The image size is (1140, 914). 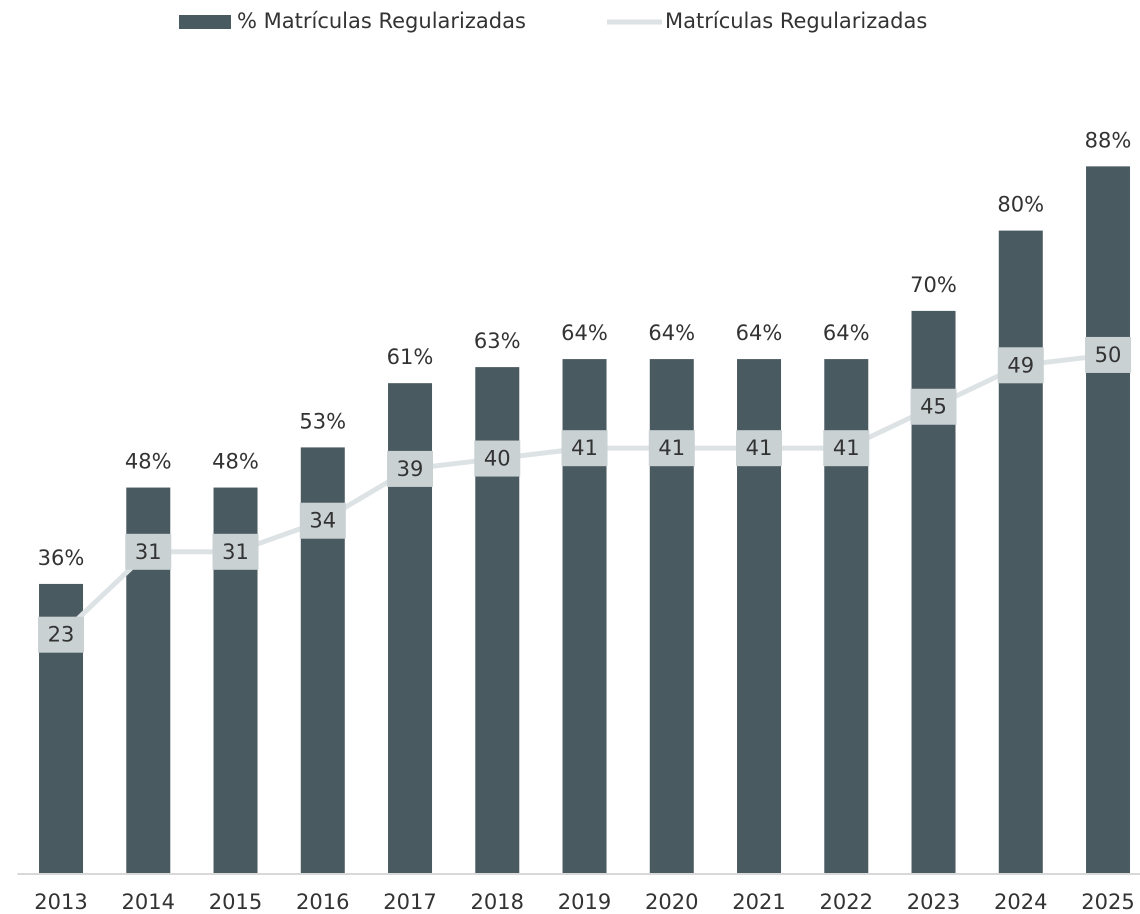 What do you see at coordinates (671, 902) in the screenshot?
I see `x-tick-label: 2020` at bounding box center [671, 902].